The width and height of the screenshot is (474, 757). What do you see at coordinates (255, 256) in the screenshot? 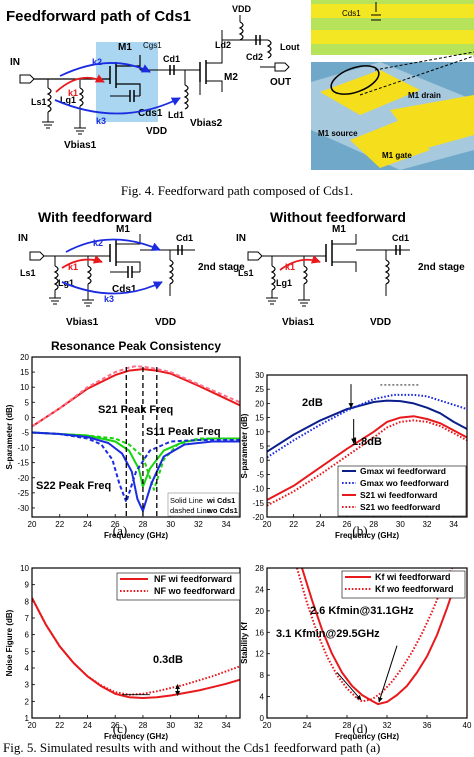
I see `in-port-icon` at bounding box center [255, 256].